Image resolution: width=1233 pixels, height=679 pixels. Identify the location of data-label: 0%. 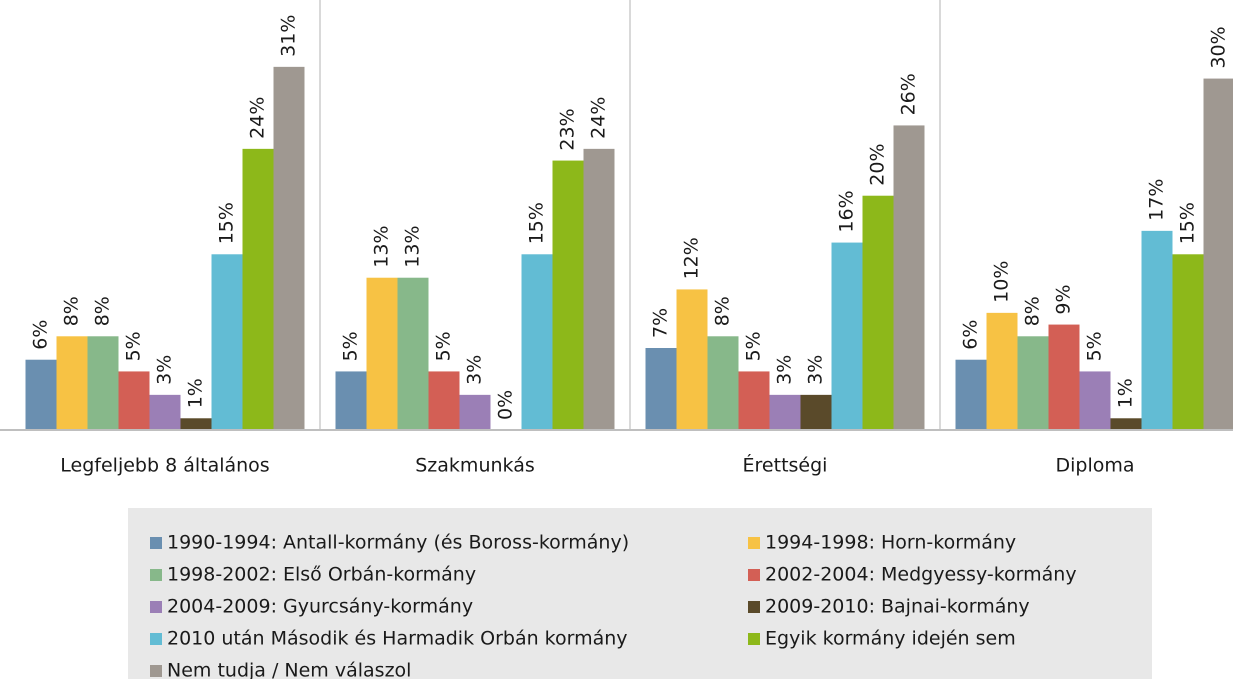
(506, 405).